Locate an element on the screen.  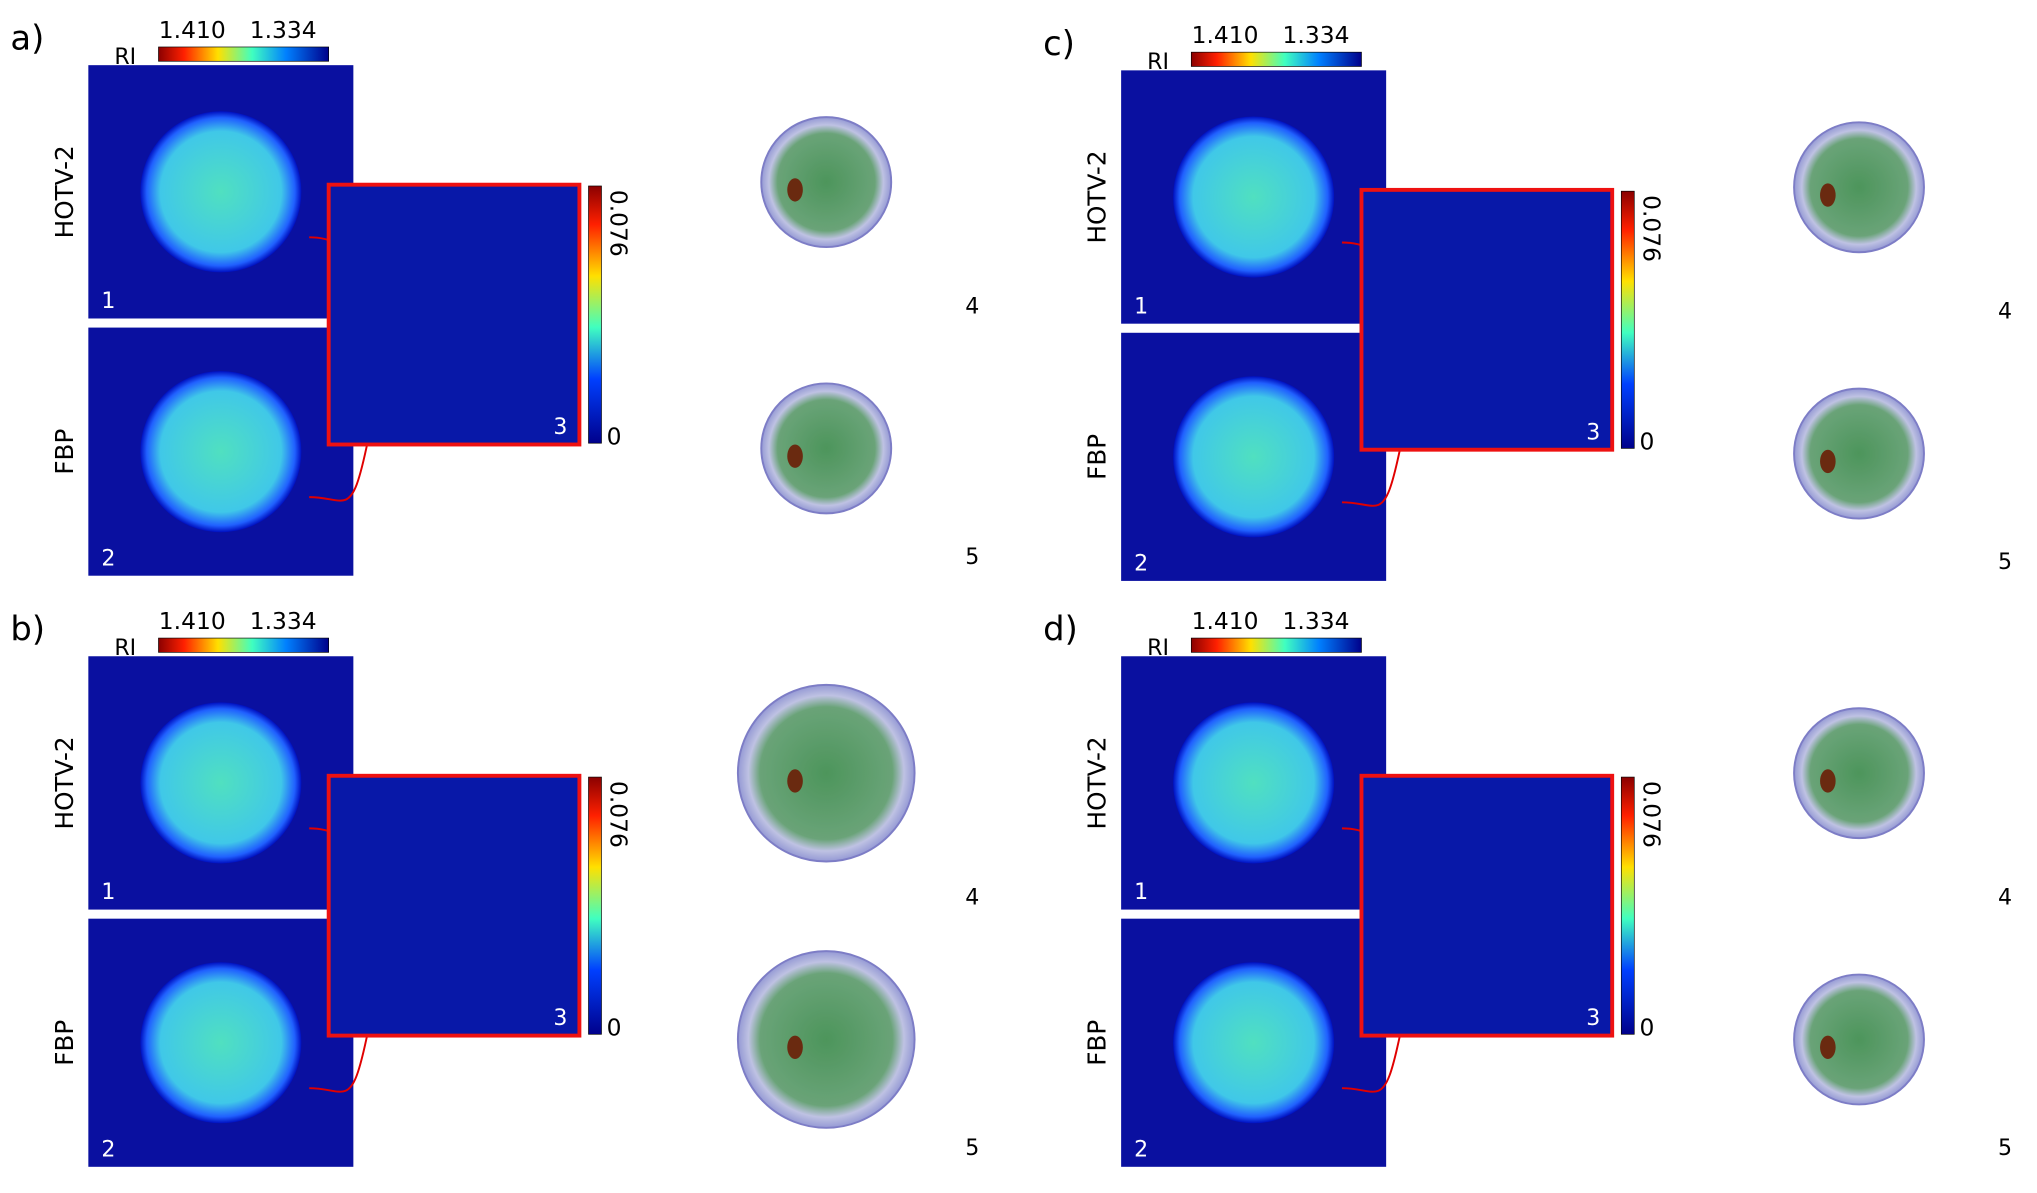
panel-label: c) is located at coordinates (1059, 43).